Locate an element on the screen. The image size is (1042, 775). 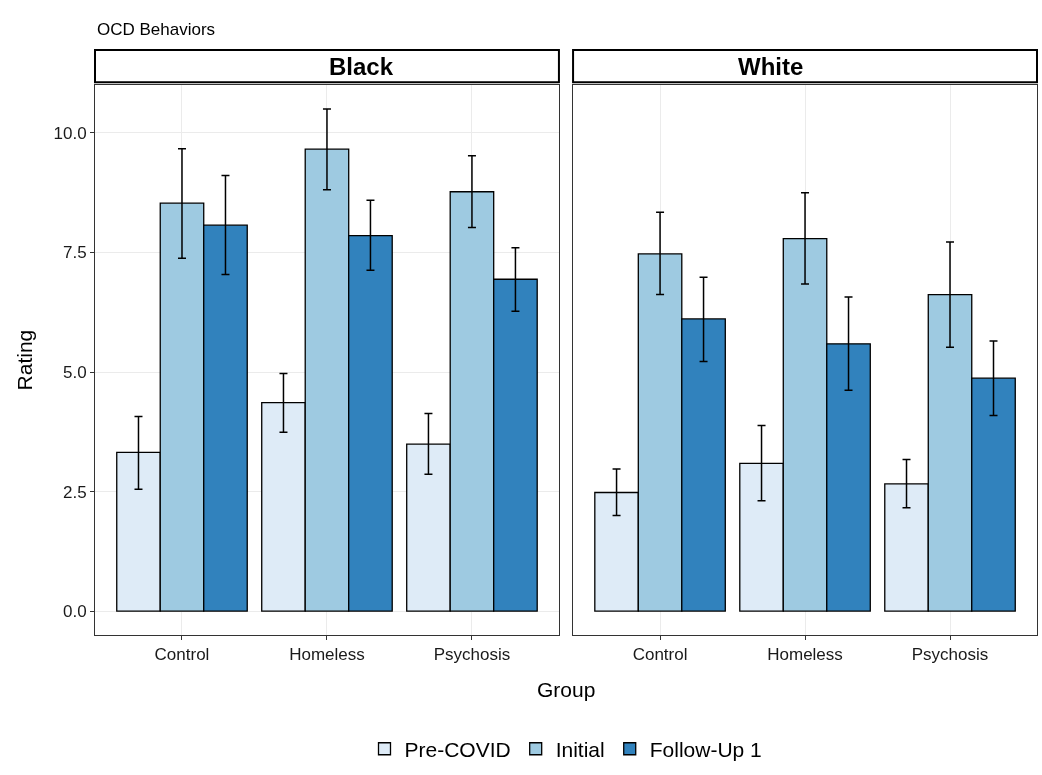
chart-title: White is located at coordinates (771, 66).